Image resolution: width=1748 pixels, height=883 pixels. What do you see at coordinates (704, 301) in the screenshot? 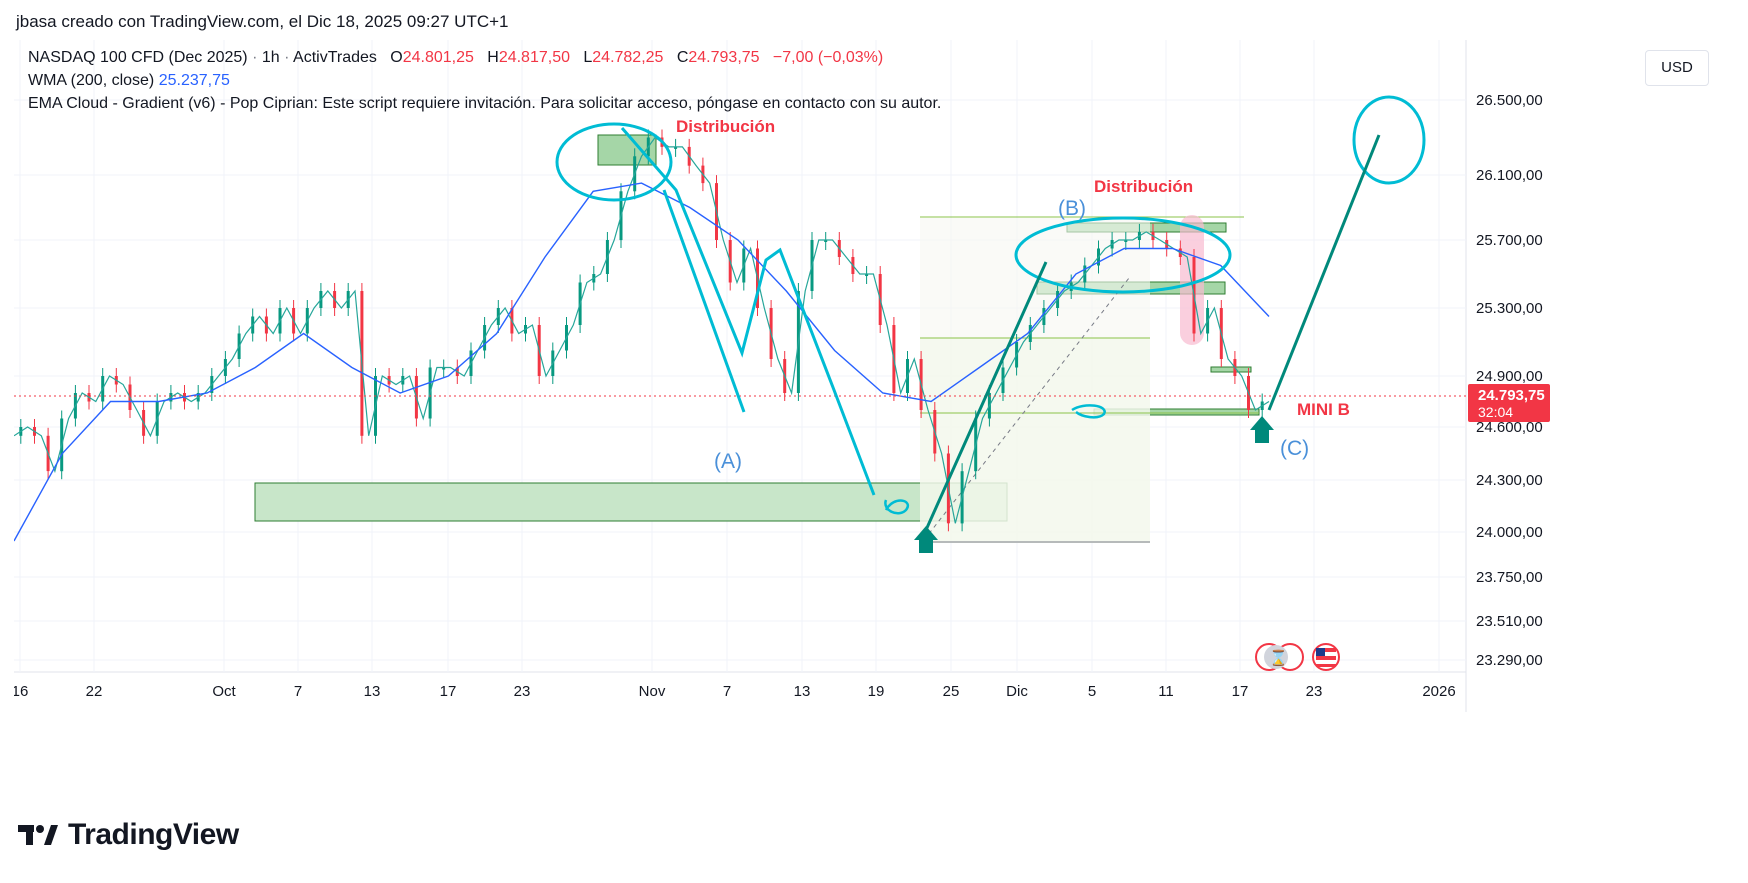
I see `wave-a-left` at bounding box center [704, 301].